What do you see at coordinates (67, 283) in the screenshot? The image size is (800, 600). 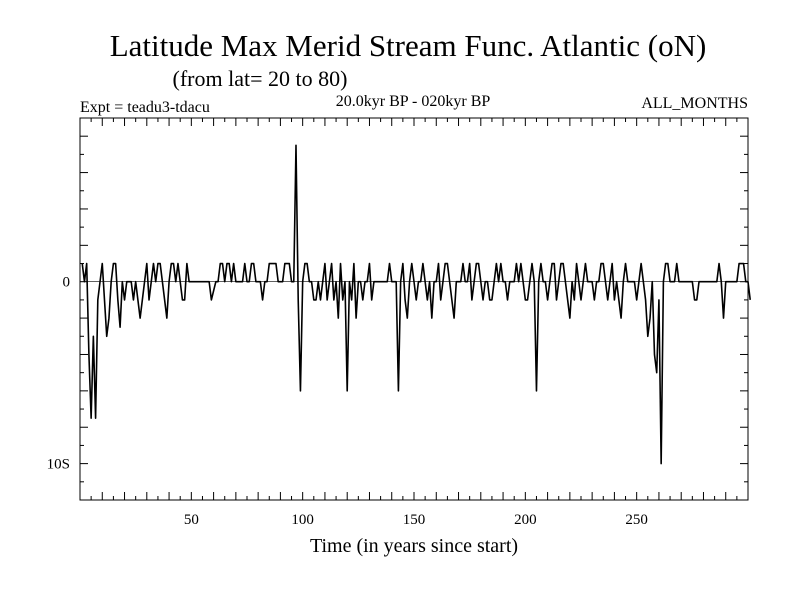 I see `y-tick-label: 0` at bounding box center [67, 283].